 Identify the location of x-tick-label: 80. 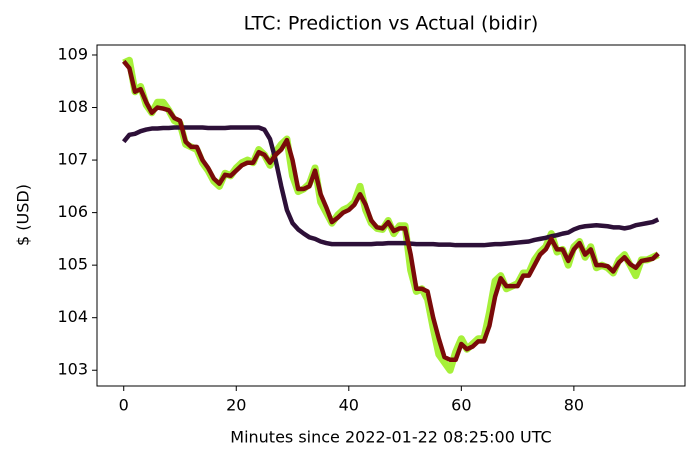
(574, 405).